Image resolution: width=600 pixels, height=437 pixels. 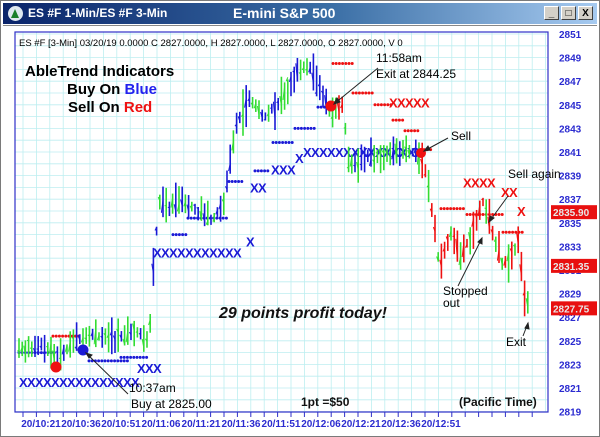 I want to click on y-tick-label: 2823, so click(x=570, y=365).